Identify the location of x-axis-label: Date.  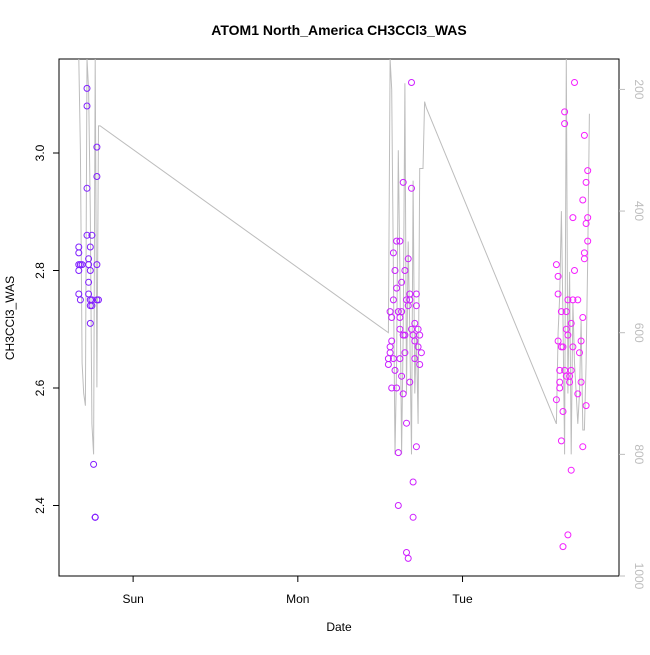
(339, 627).